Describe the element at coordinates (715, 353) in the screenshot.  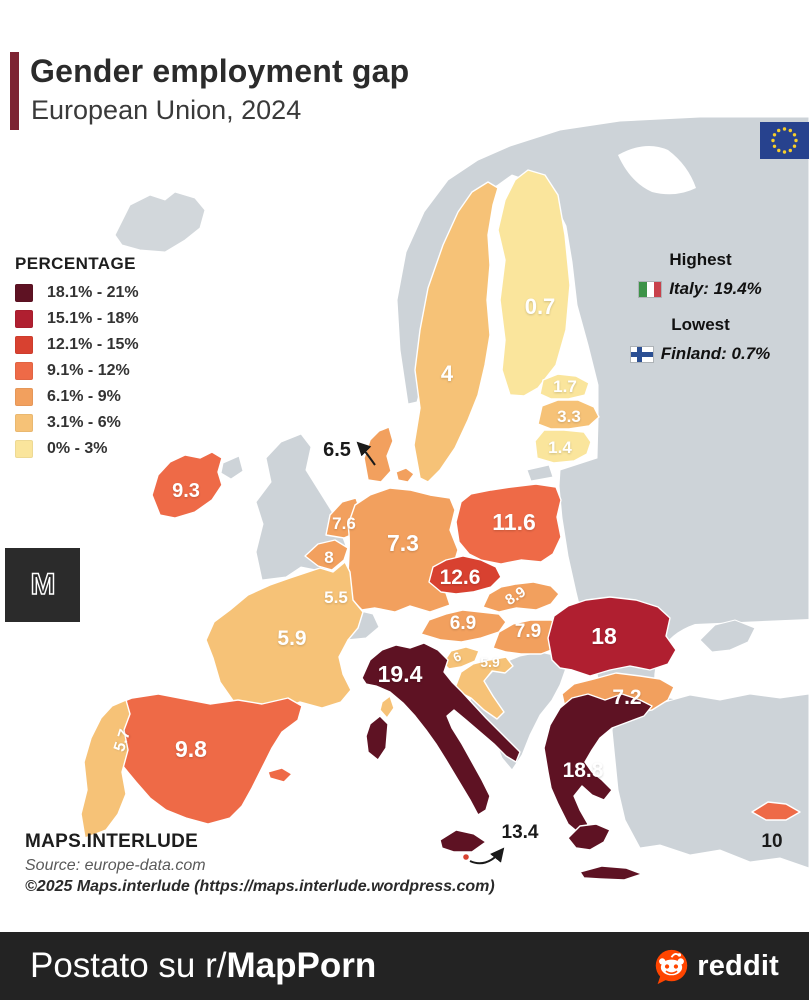
I see `lowest-value: Finland: 0.7%` at that location.